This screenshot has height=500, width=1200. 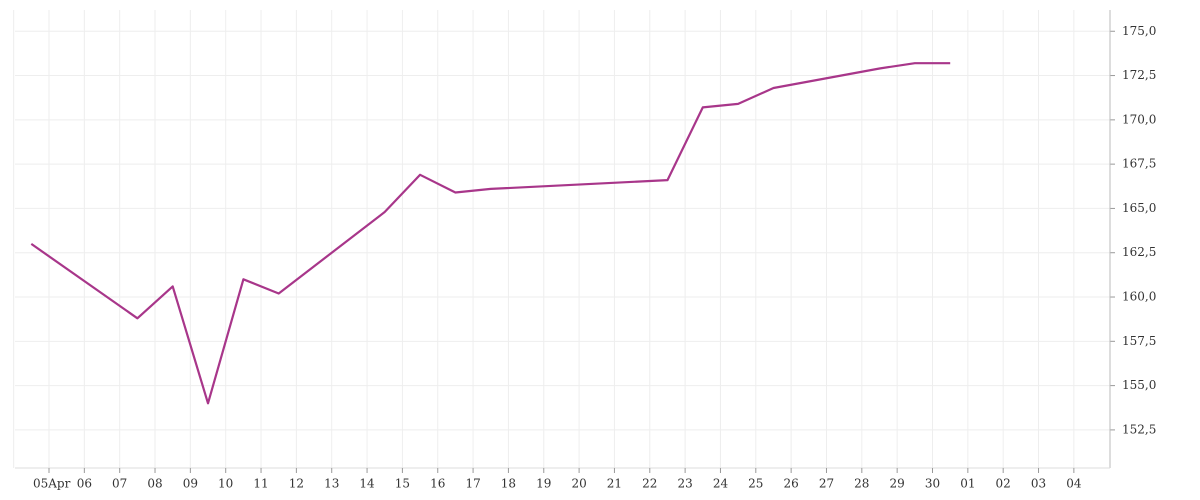 I want to click on x-tick-label: 22, so click(x=649, y=484).